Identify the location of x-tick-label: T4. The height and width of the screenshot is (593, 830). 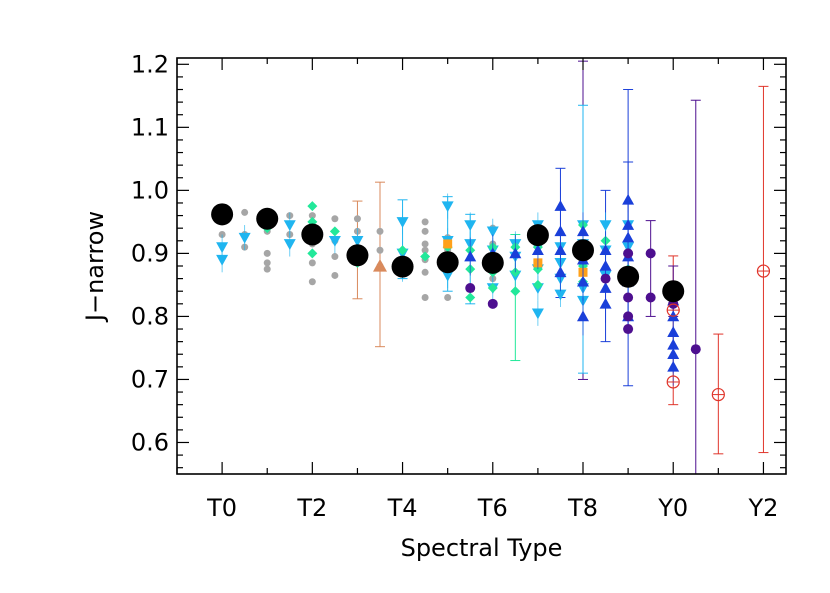
(402, 508).